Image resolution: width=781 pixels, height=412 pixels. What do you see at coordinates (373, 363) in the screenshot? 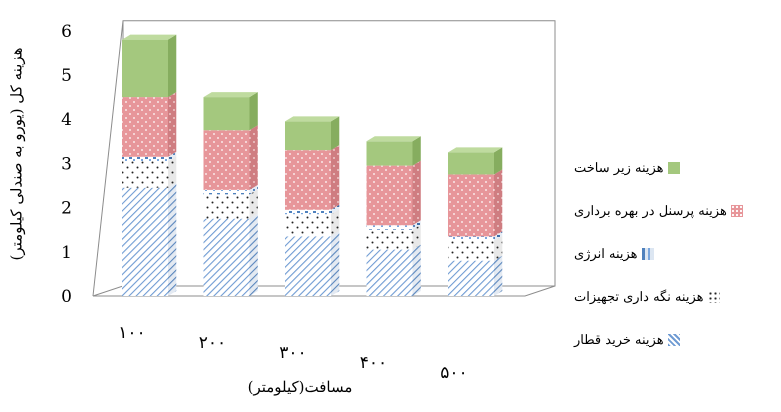
I see `x-tick-label: ۴۰۰` at bounding box center [373, 363].